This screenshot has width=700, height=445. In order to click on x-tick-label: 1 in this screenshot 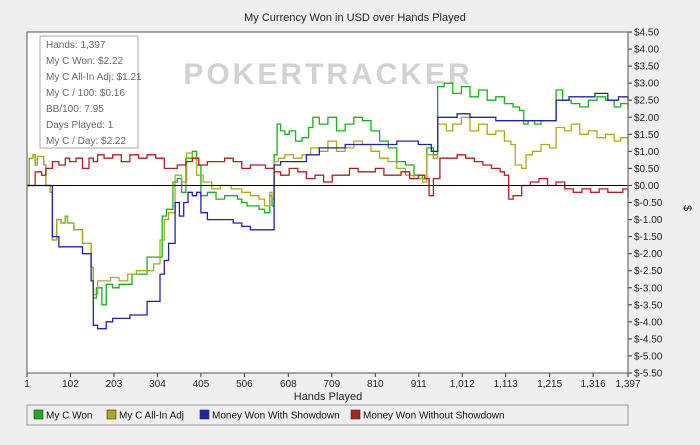, I will do `click(27, 384)`.